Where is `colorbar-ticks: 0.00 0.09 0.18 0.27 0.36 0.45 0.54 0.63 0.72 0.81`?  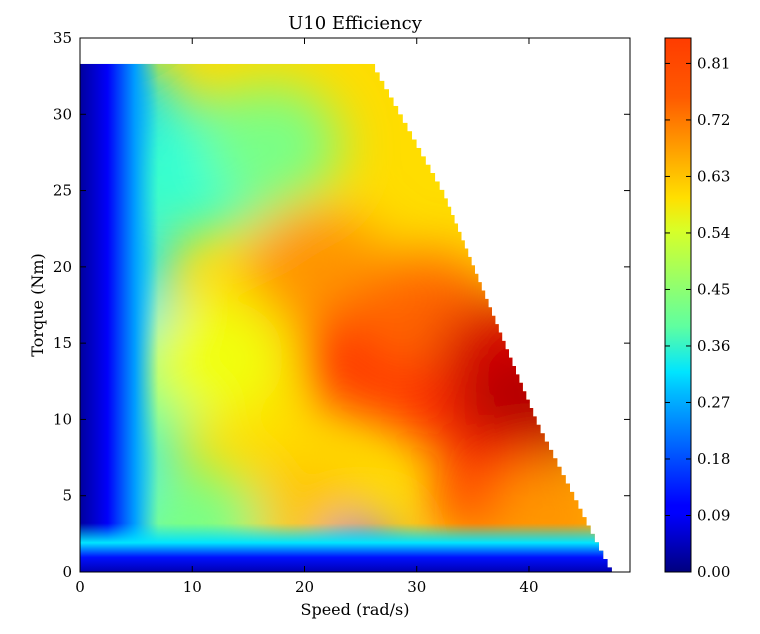 colorbar-ticks: 0.00 0.09 0.18 0.27 0.36 0.45 0.54 0.63 0.72 0.81 is located at coordinates (697, 317).